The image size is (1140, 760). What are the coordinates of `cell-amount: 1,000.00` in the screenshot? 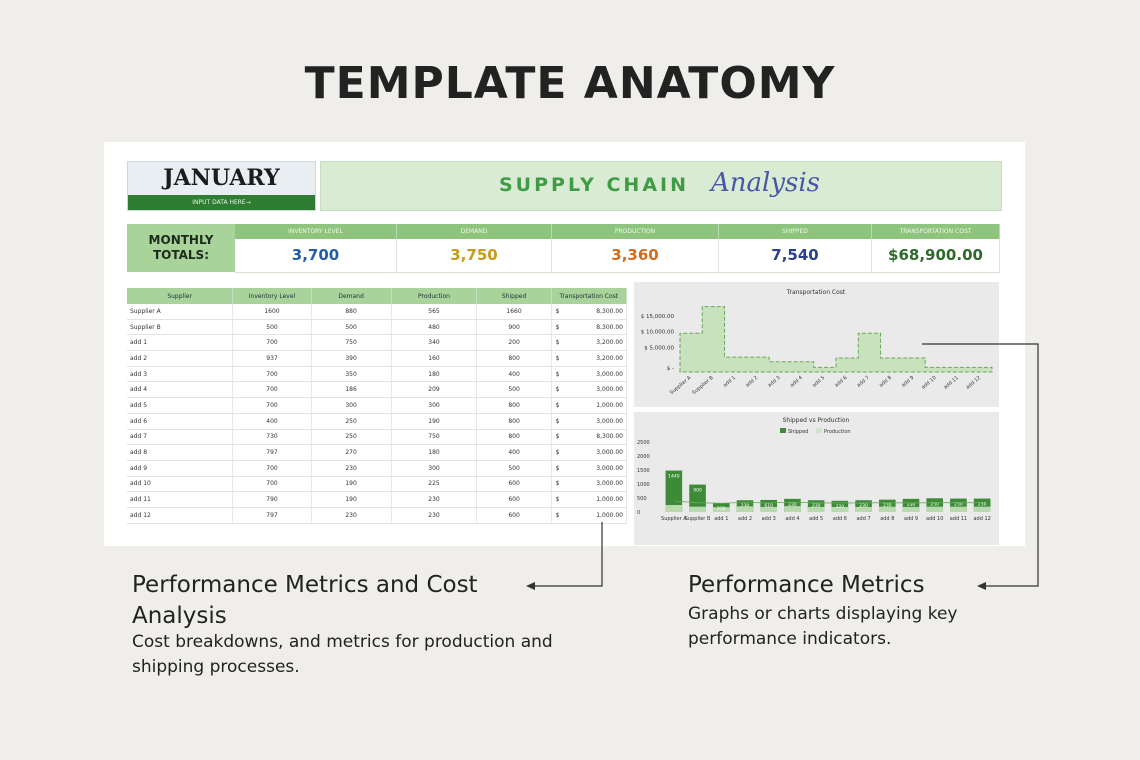 It's located at (609, 500).